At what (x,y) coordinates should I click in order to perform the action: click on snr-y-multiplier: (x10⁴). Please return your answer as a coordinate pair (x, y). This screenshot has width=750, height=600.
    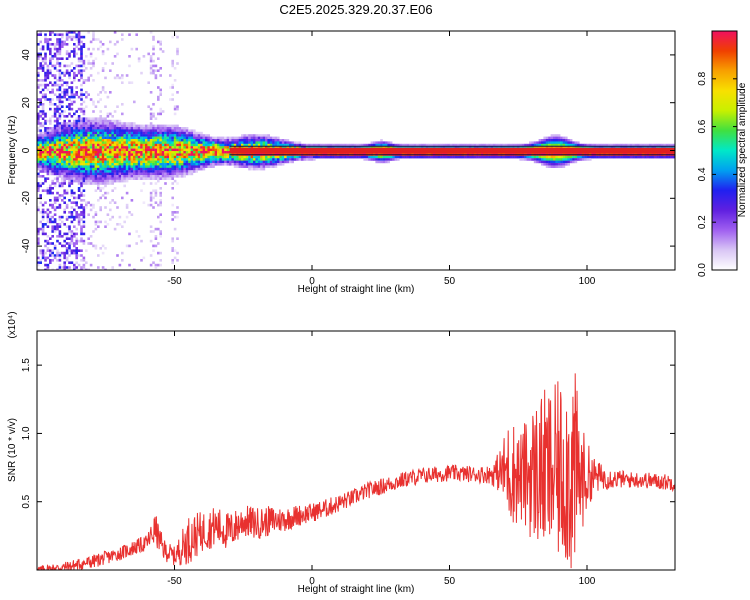
    Looking at the image, I should click on (12, 324).